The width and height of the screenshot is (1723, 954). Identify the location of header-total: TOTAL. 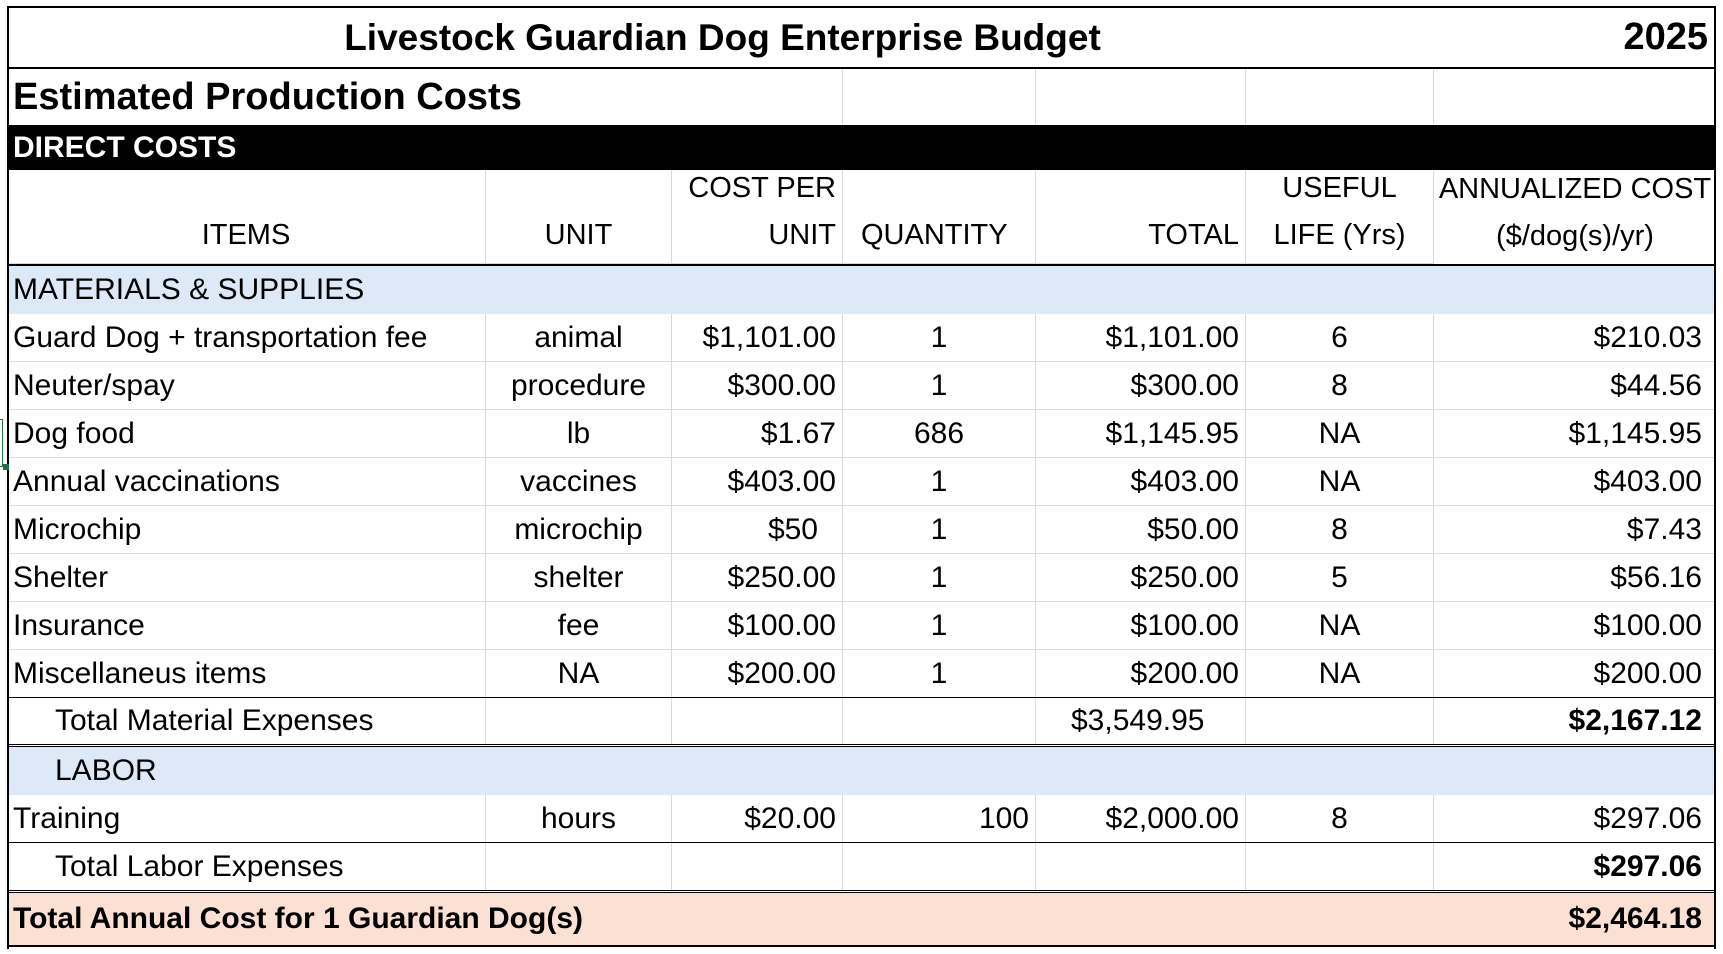
(1141, 217).